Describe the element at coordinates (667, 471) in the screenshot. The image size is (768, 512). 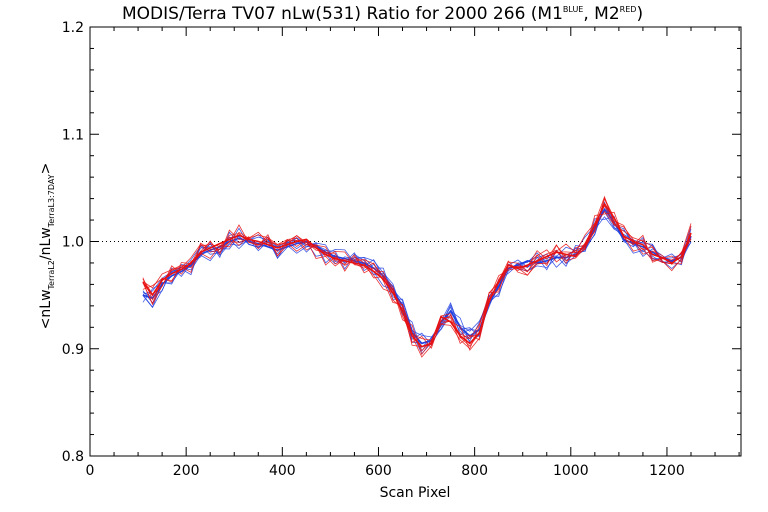
I see `x-tick-label: 1200` at that location.